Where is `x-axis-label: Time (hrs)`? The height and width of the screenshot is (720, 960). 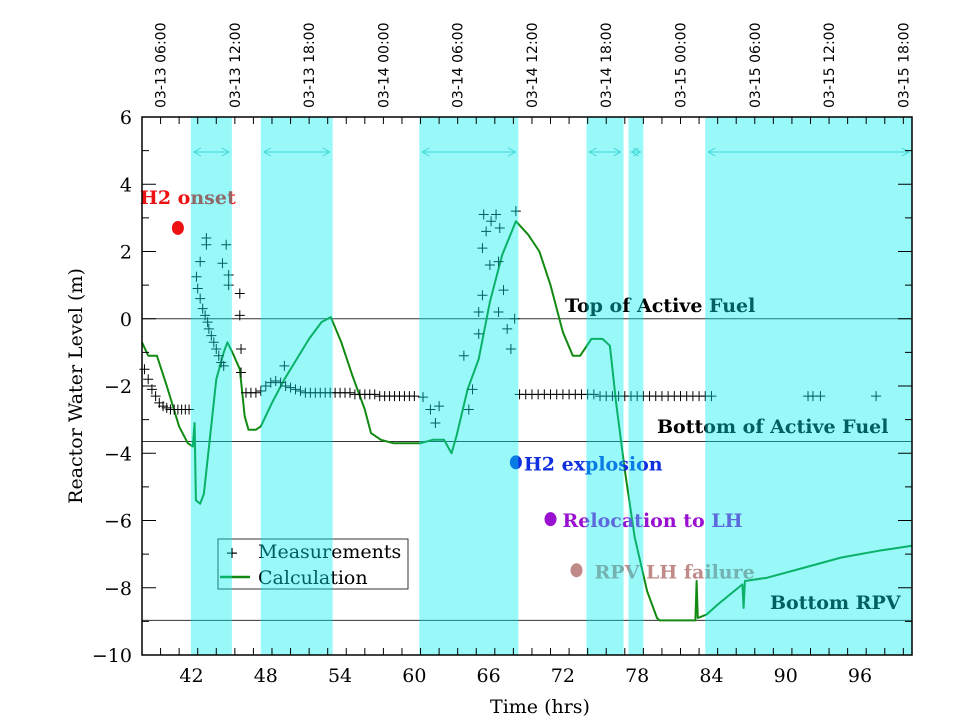 x-axis-label: Time (hrs) is located at coordinates (540, 707).